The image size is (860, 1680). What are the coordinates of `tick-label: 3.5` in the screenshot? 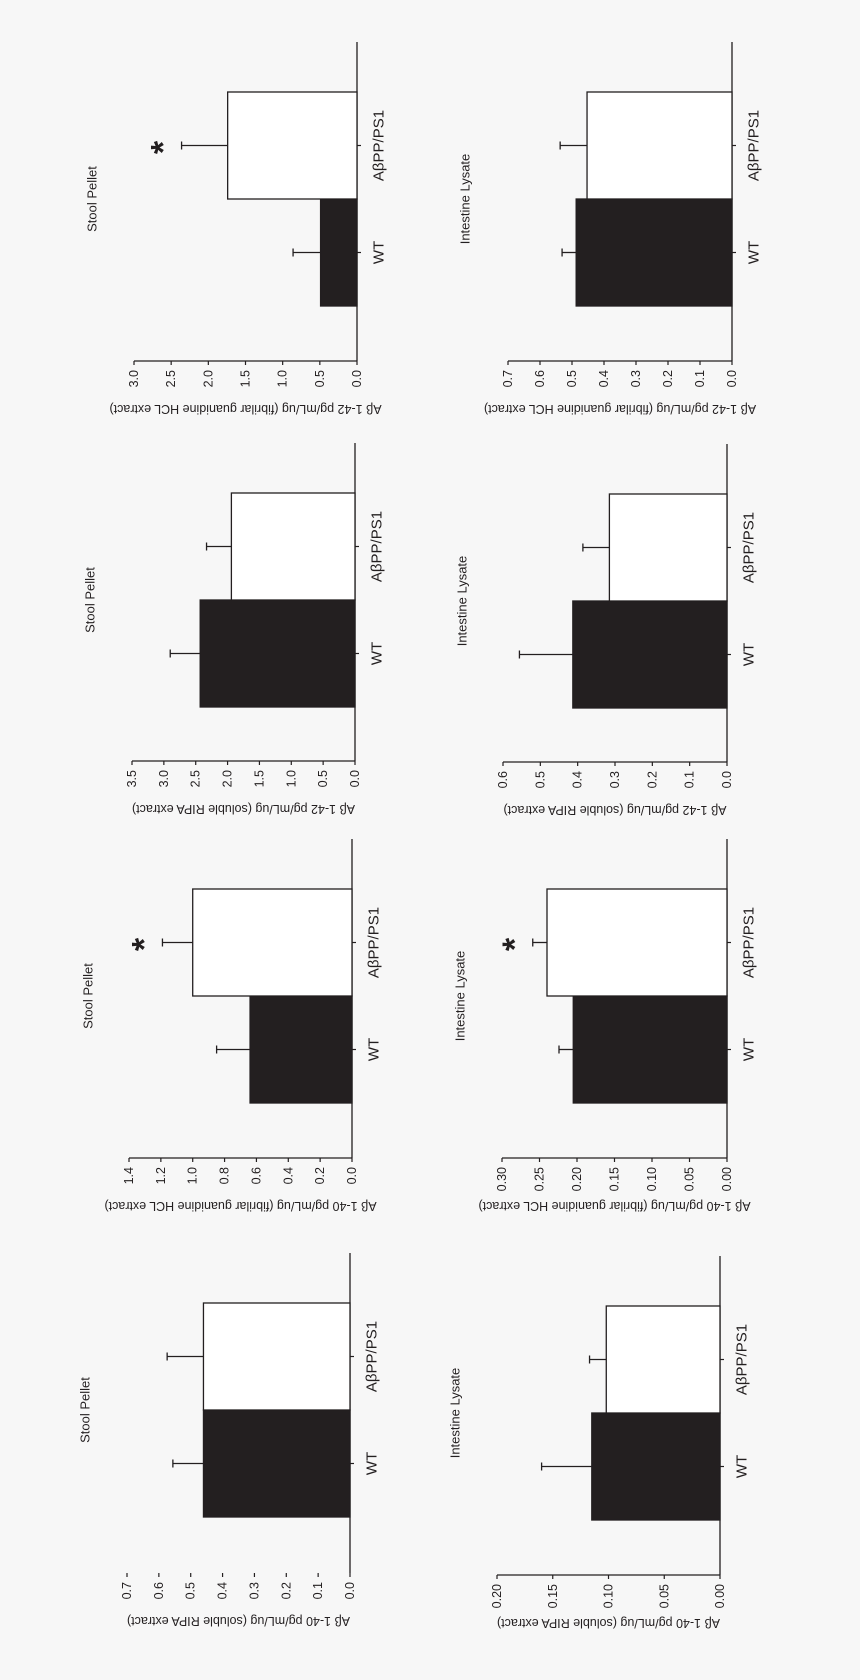 It's located at (132, 778).